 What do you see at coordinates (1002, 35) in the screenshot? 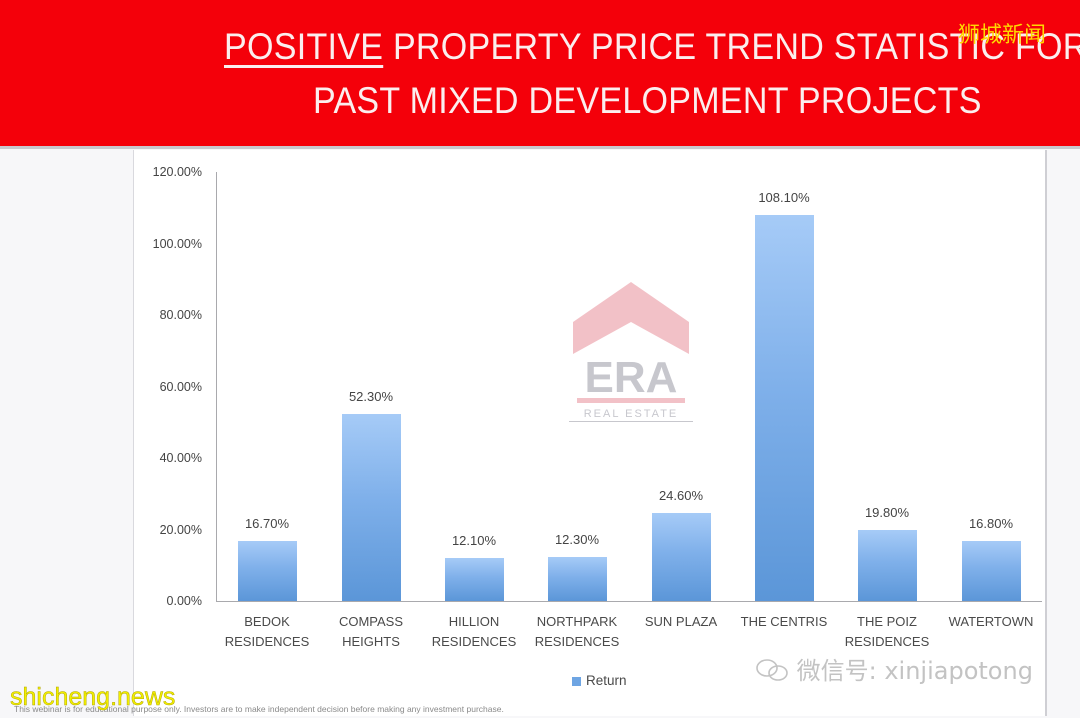
I see `chinese-watermark: 狮城新闻` at bounding box center [1002, 35].